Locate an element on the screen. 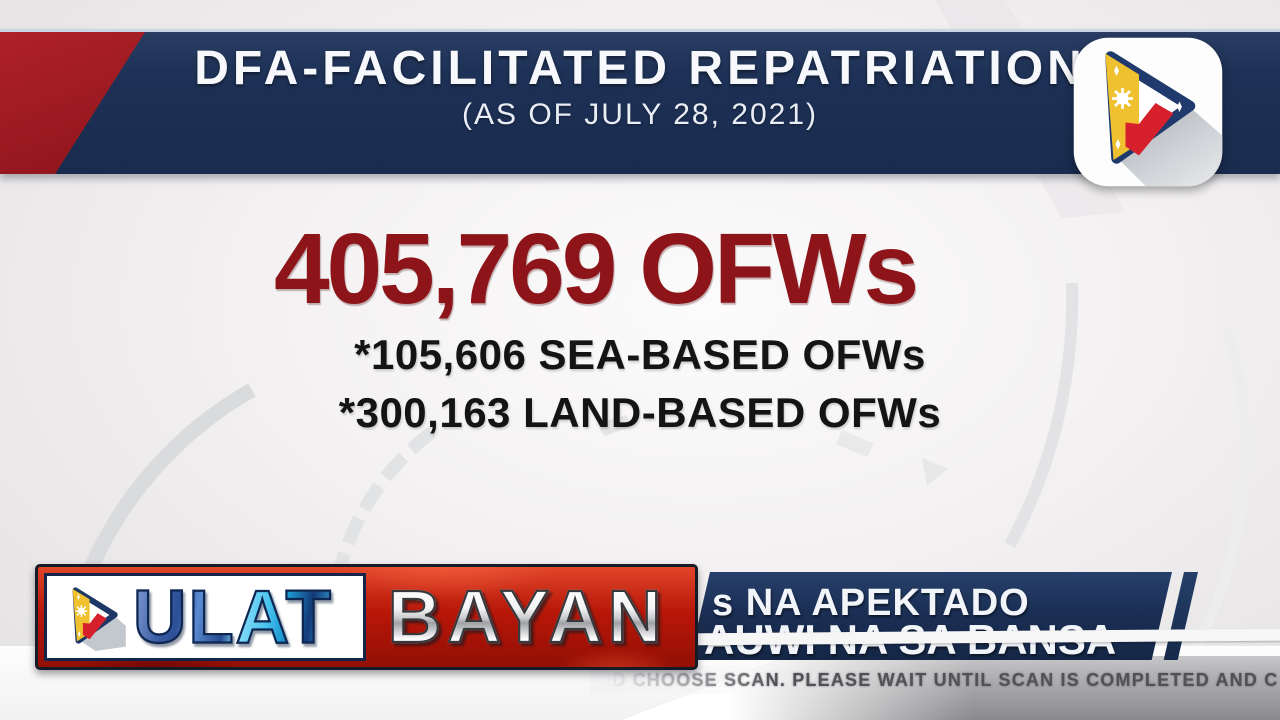  bayan-wordmark: BAYAN is located at coordinates (527, 616).